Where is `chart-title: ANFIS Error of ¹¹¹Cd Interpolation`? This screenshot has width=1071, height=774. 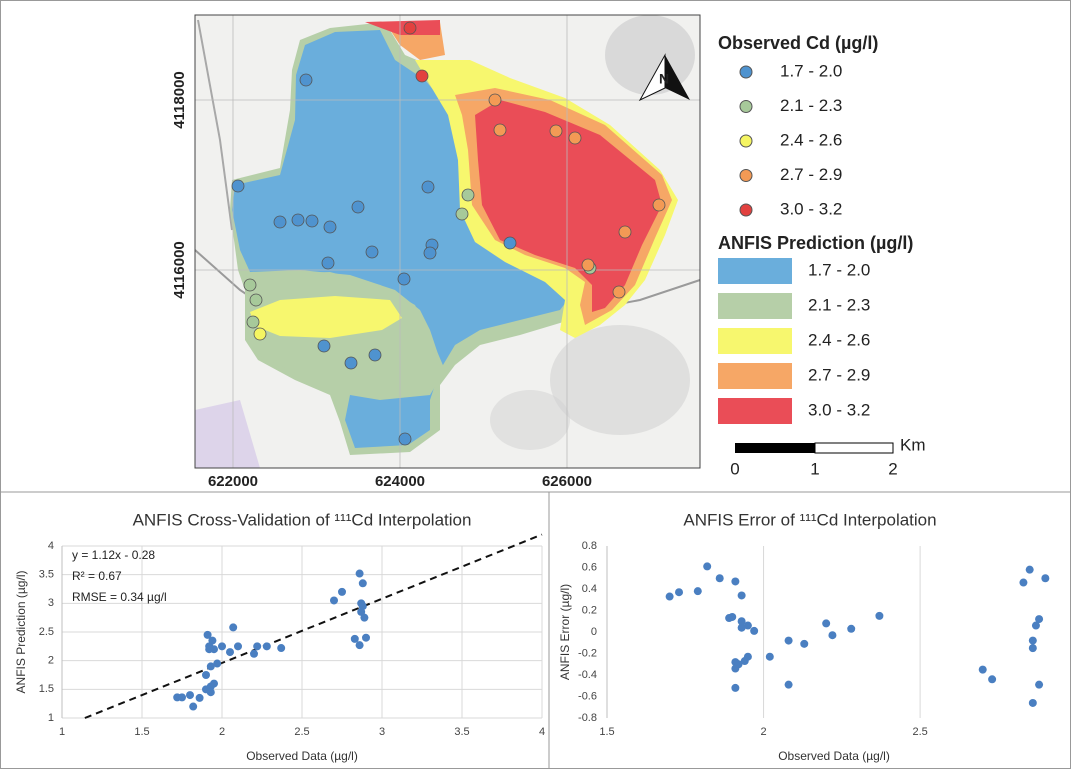 chart-title: ANFIS Error of ¹¹¹Cd Interpolation is located at coordinates (809, 519).